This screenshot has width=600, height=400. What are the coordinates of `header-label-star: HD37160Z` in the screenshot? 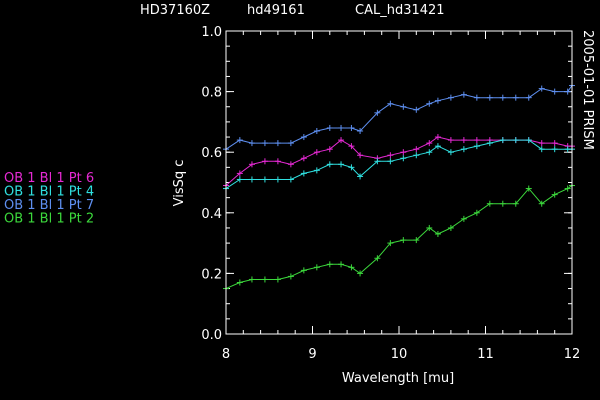 It's located at (175, 10).